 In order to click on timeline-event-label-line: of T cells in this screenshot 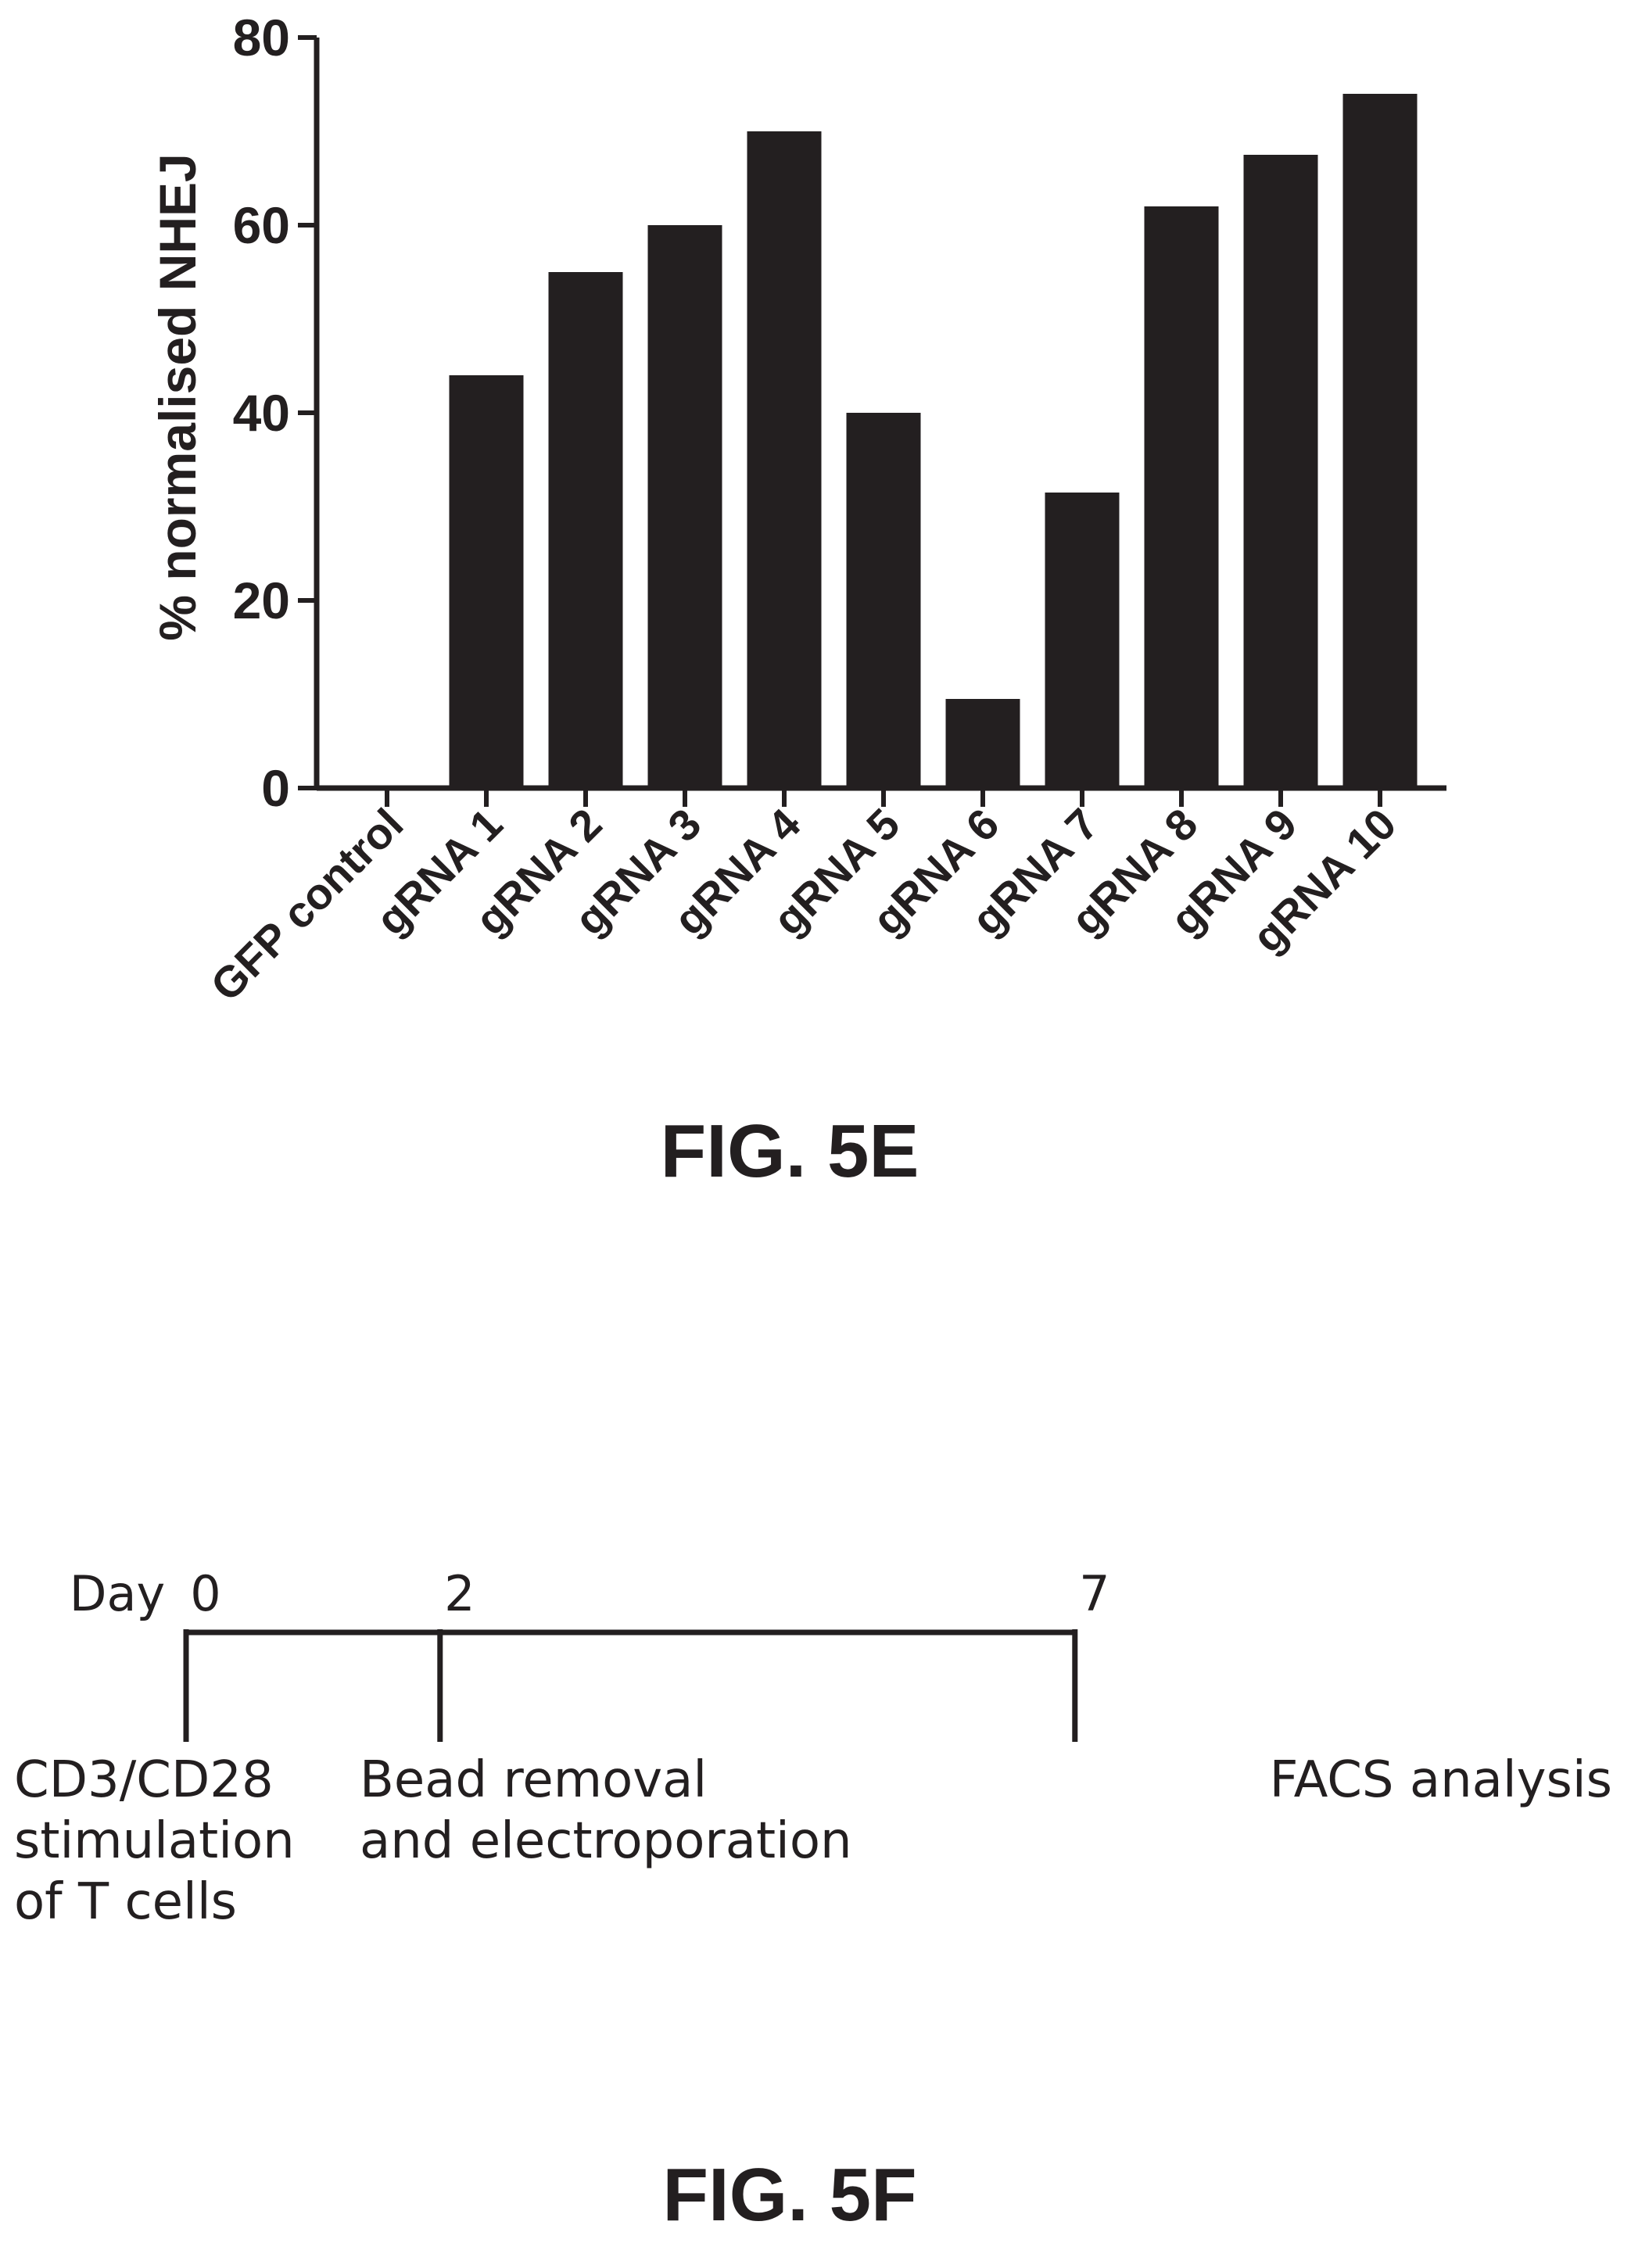, I will do `click(126, 1902)`.